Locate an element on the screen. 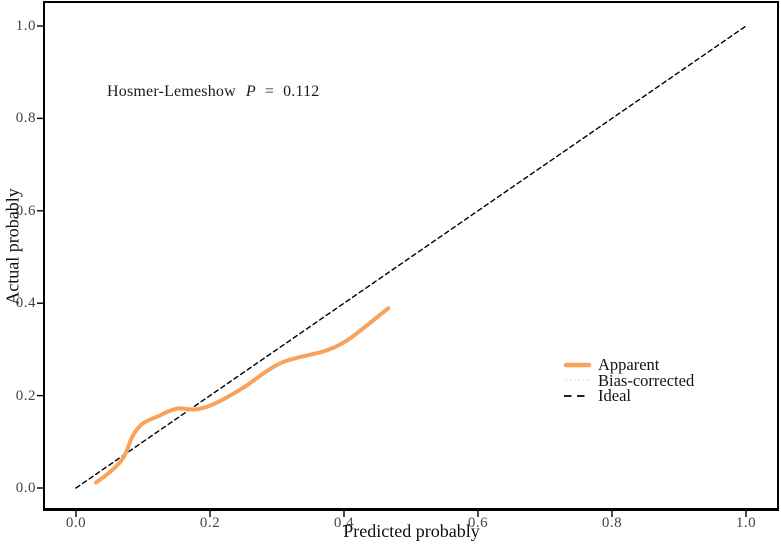  annotation-label: Hosmer-Lemeshow is located at coordinates (171, 91).